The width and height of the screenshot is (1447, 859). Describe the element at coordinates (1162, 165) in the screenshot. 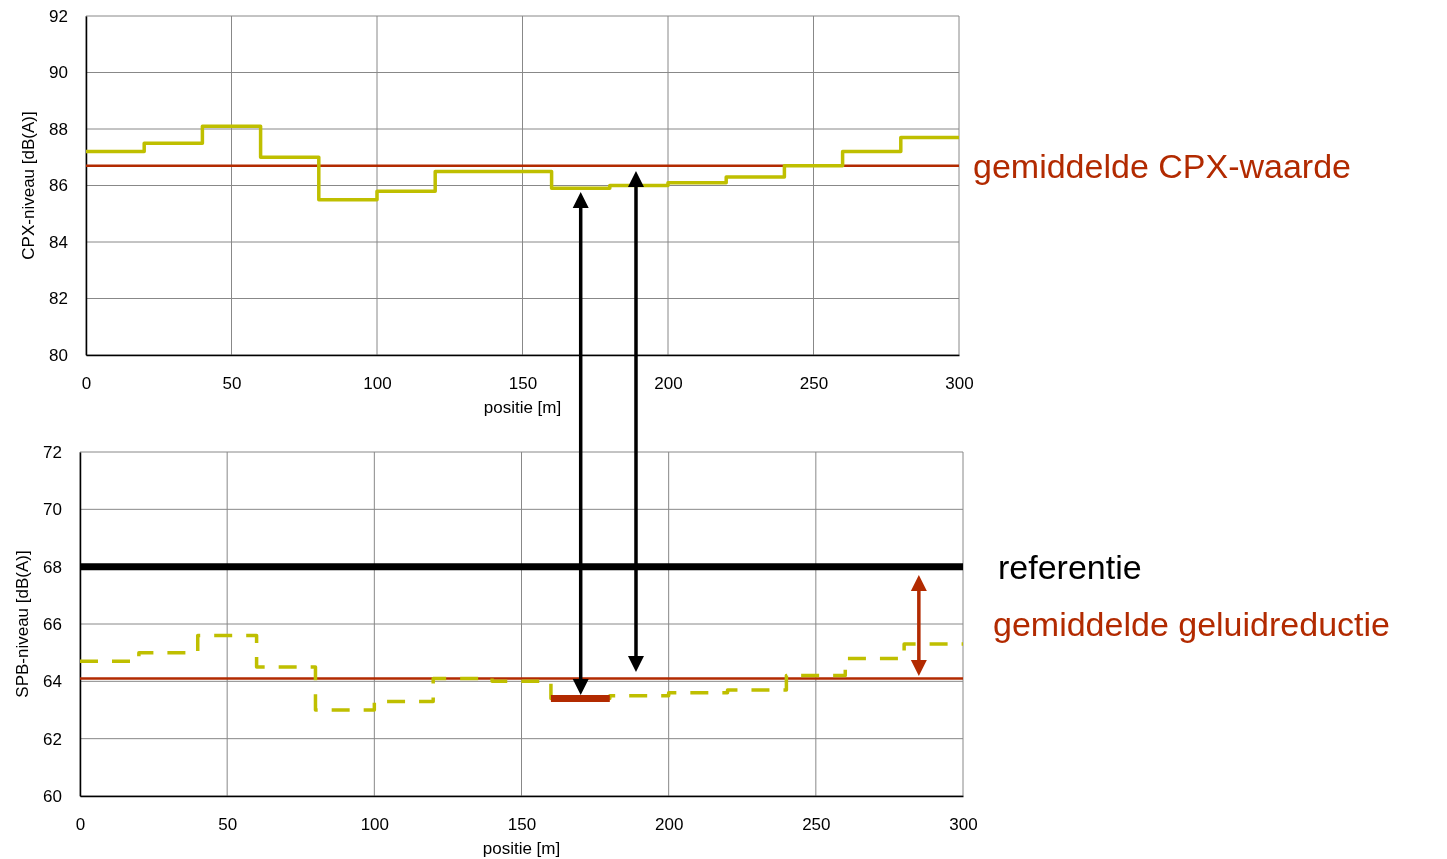

I see `ref-line-label: gemiddelde CPX-waarde` at that location.